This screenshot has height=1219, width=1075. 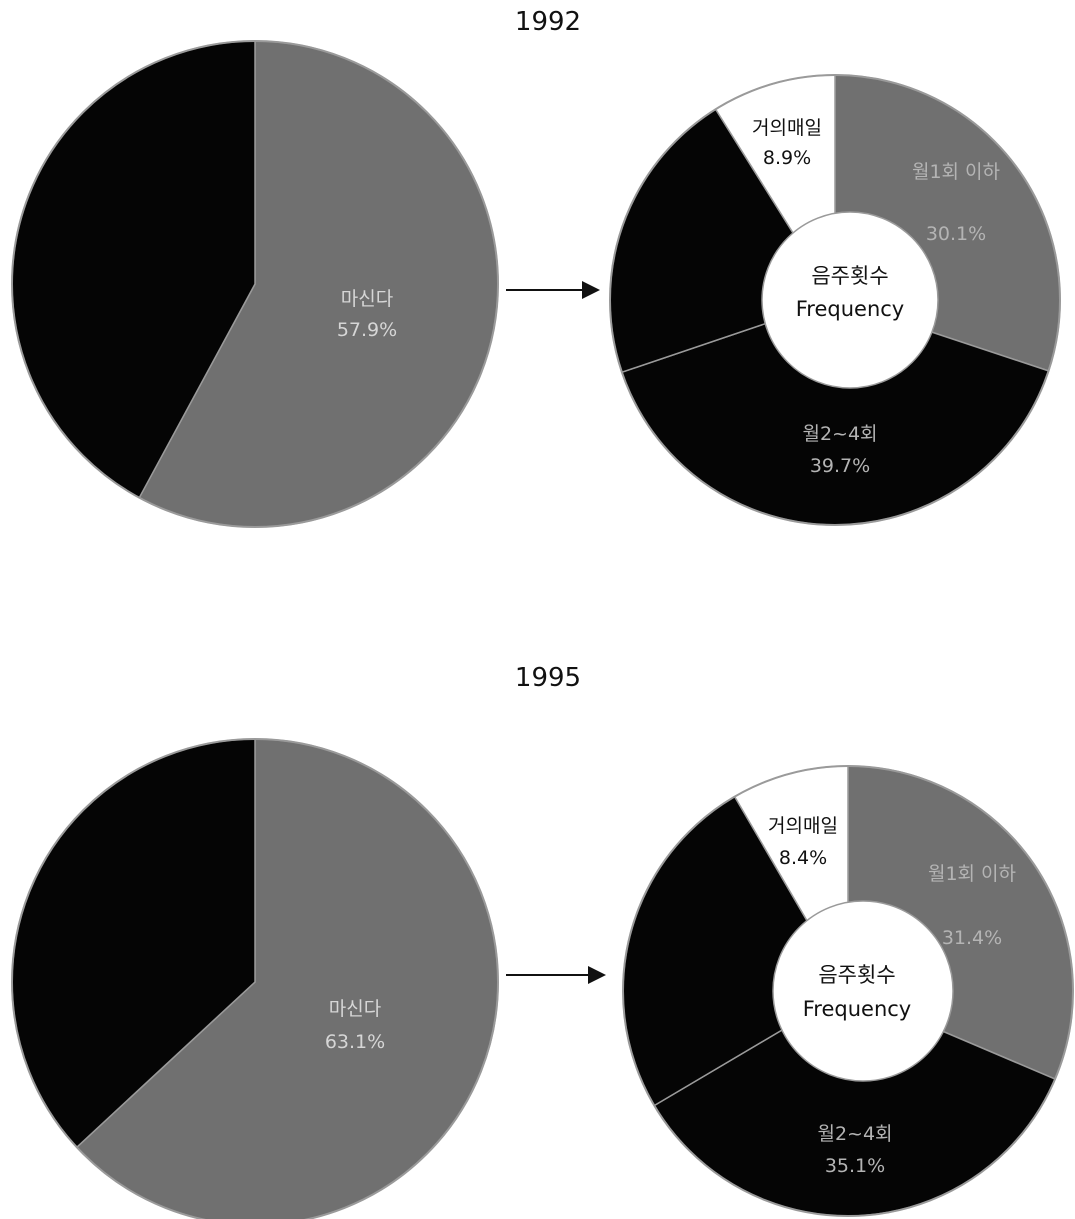 I want to click on donut-1995-value-daily: 8.4%, so click(x=803, y=858).